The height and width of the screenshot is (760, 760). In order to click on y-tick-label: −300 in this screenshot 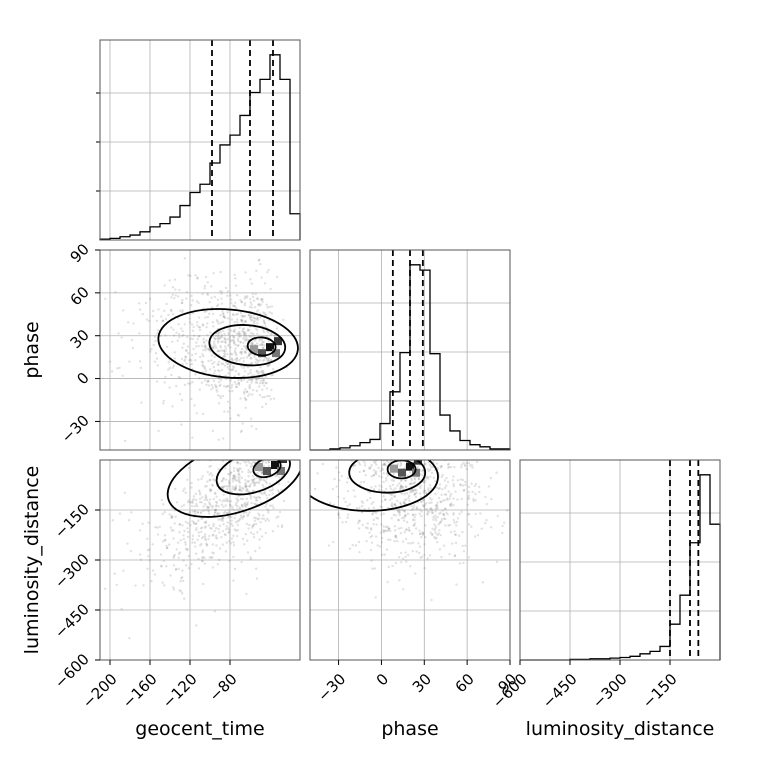, I will do `click(72, 571)`.